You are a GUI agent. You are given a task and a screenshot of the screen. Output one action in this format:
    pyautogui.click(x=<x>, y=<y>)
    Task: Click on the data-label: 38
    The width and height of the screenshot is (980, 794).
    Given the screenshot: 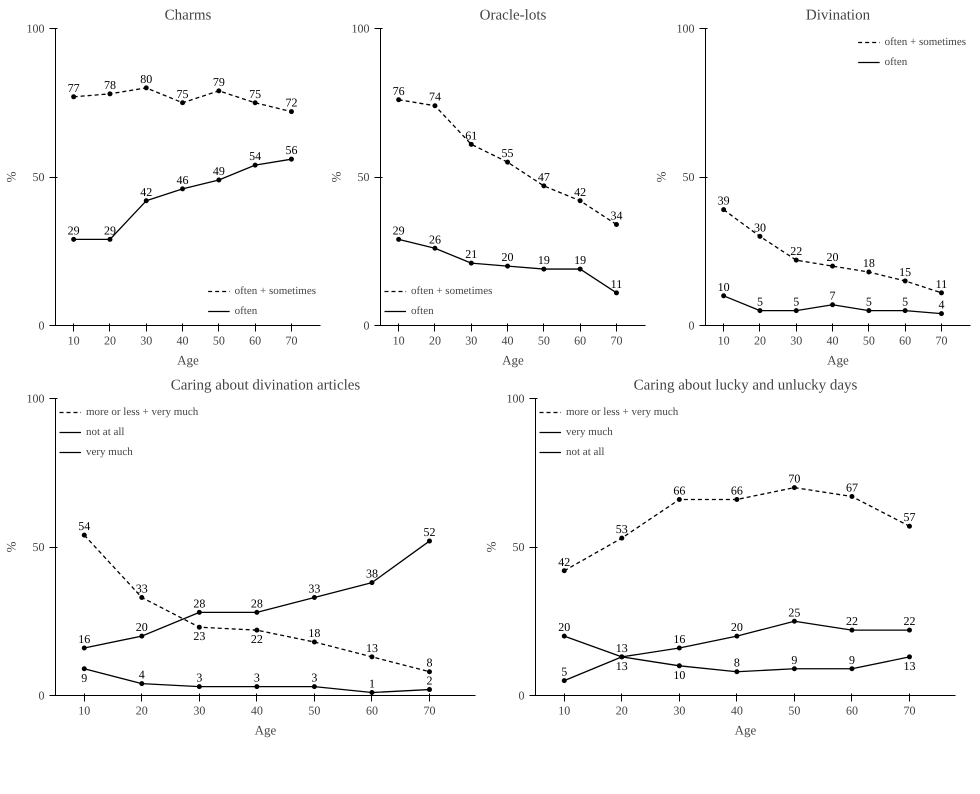 What is the action you would take?
    pyautogui.click(x=372, y=573)
    